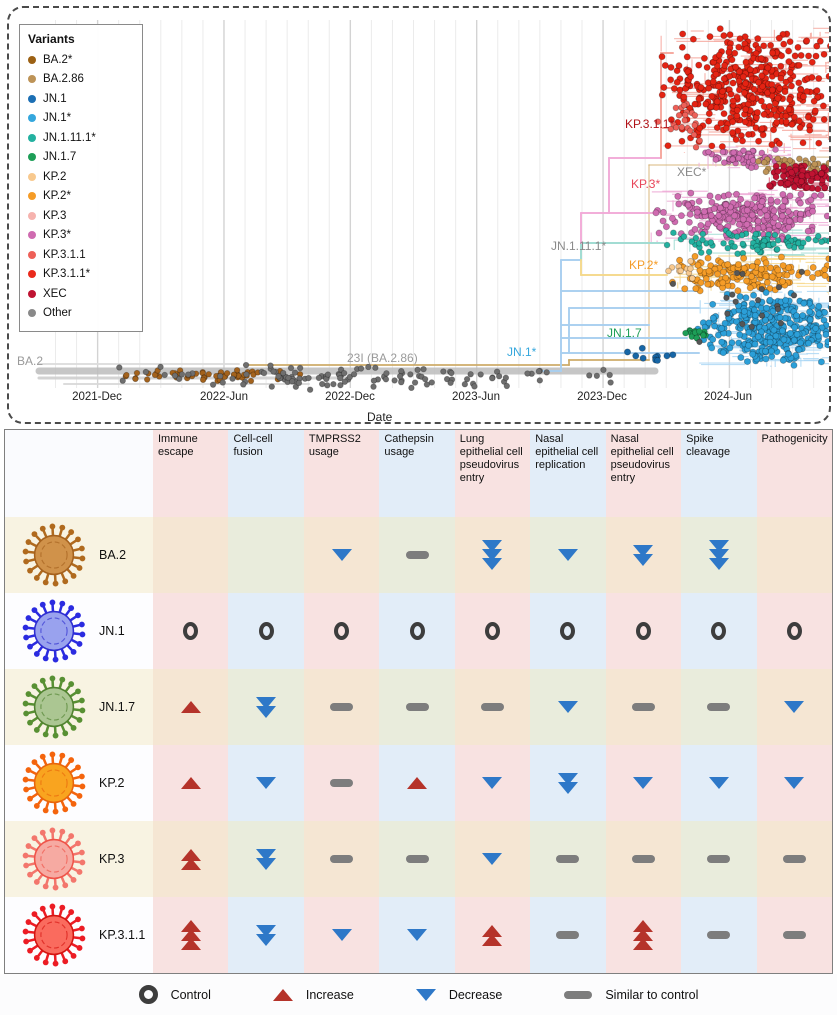  I want to click on column-header: Immune escape, so click(191, 473).